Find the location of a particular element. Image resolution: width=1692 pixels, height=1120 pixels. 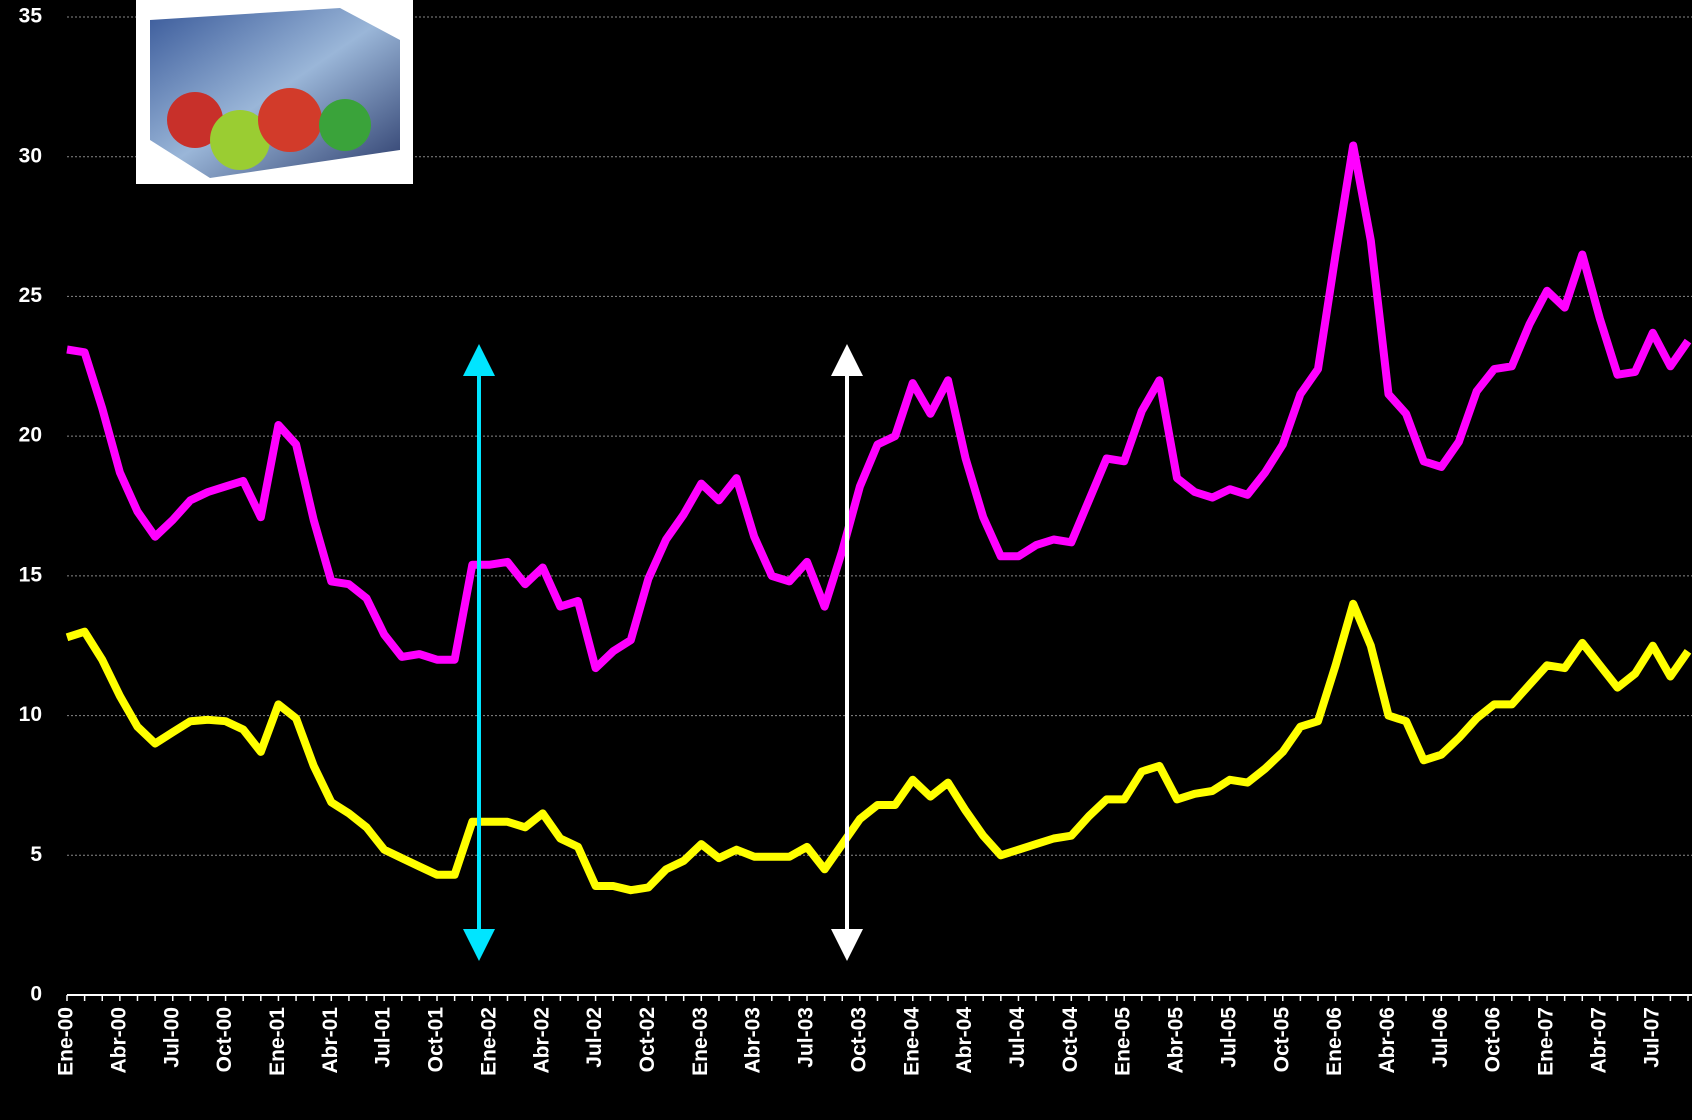

x-tick-label: Oct-03 is located at coordinates (858, 1039).